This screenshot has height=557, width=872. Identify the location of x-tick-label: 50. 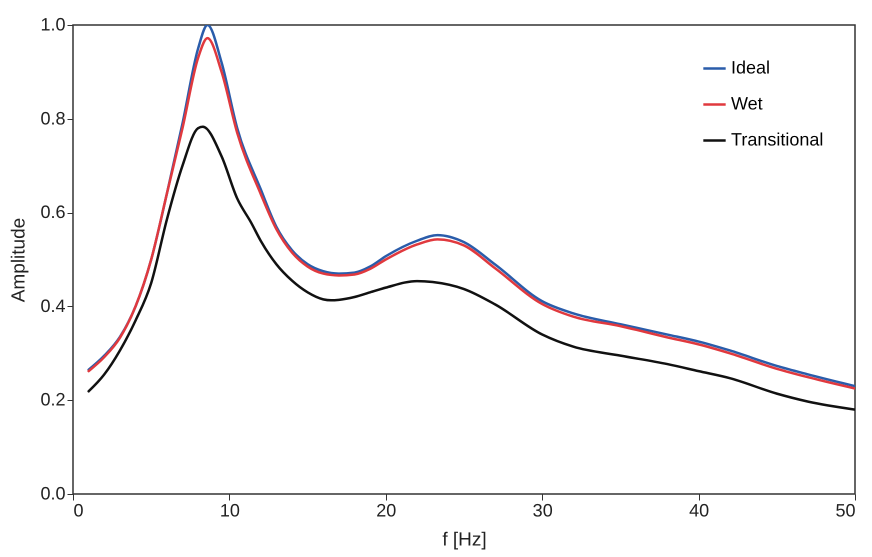
(845, 510).